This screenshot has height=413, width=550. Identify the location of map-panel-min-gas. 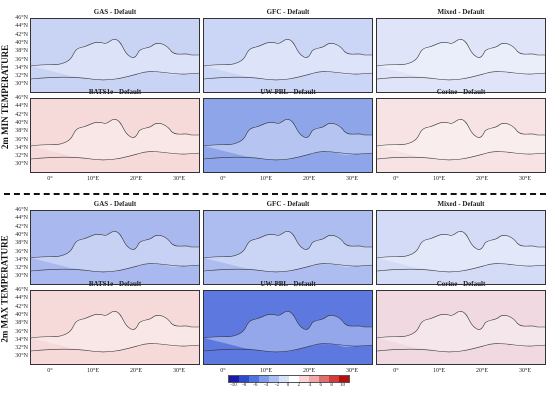
(115, 55).